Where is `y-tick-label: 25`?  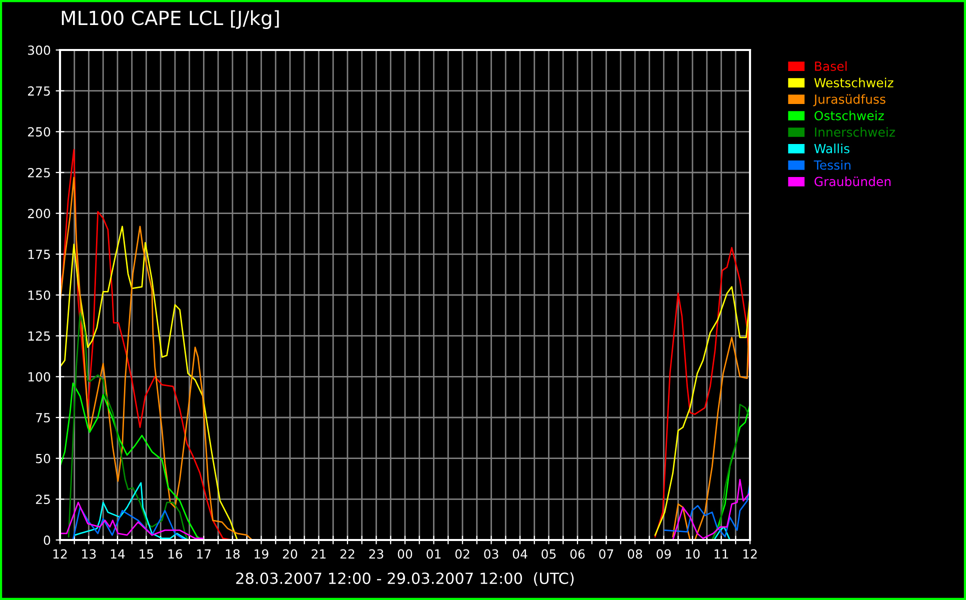
y-tick-label: 25 is located at coordinates (43, 499).